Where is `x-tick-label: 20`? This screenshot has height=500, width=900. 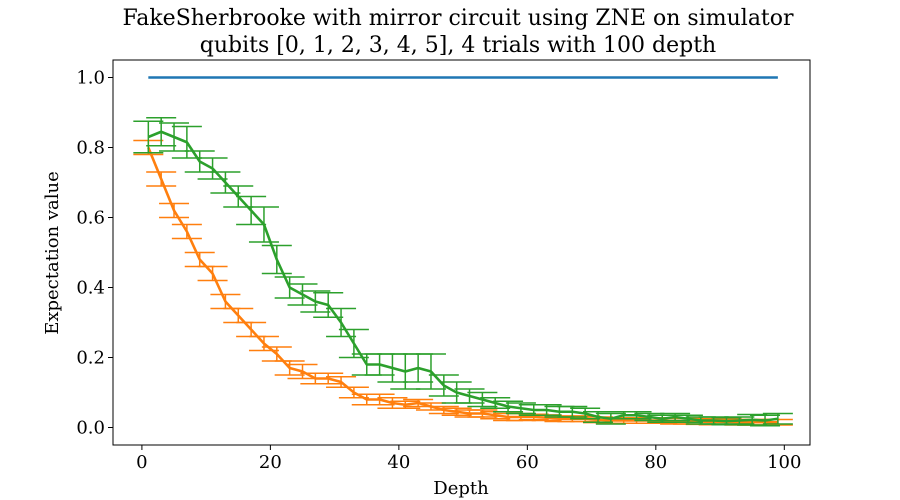
x-tick-label: 20 is located at coordinates (270, 462).